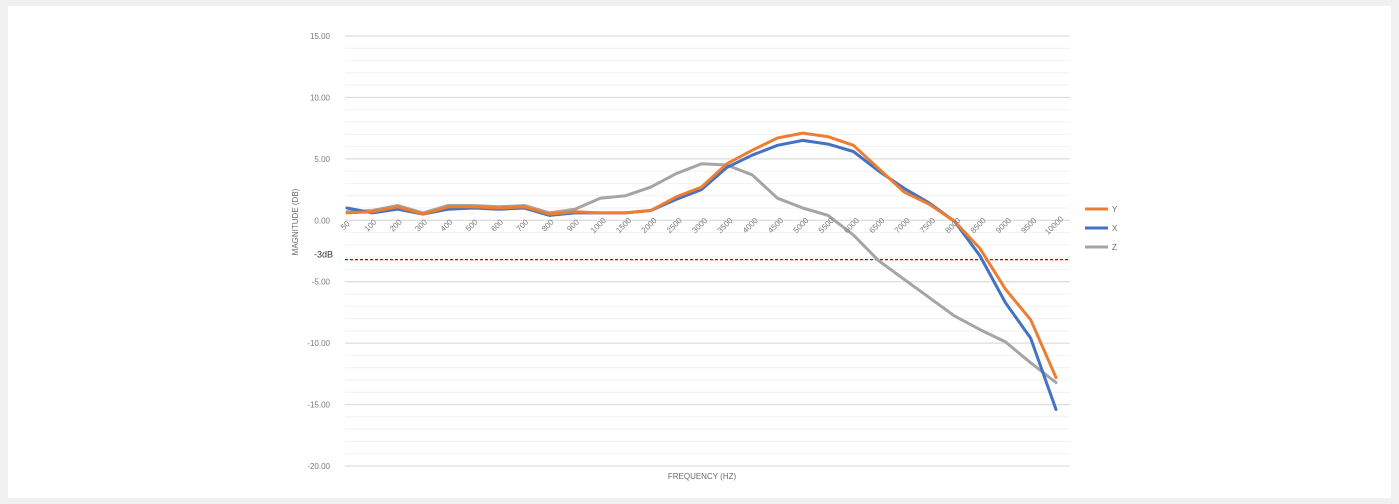 This screenshot has width=1399, height=504. Describe the element at coordinates (472, 225) in the screenshot. I see `x-tick-label: 500` at that location.